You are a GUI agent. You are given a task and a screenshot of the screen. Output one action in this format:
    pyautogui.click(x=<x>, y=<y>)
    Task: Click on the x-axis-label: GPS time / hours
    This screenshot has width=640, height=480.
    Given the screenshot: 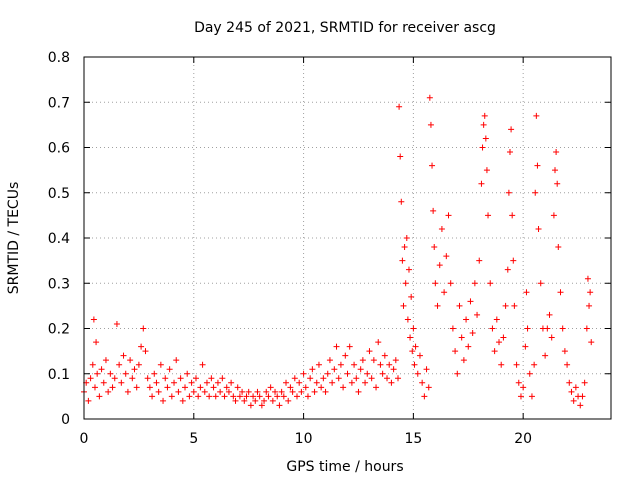 What is the action you would take?
    pyautogui.click(x=344, y=467)
    